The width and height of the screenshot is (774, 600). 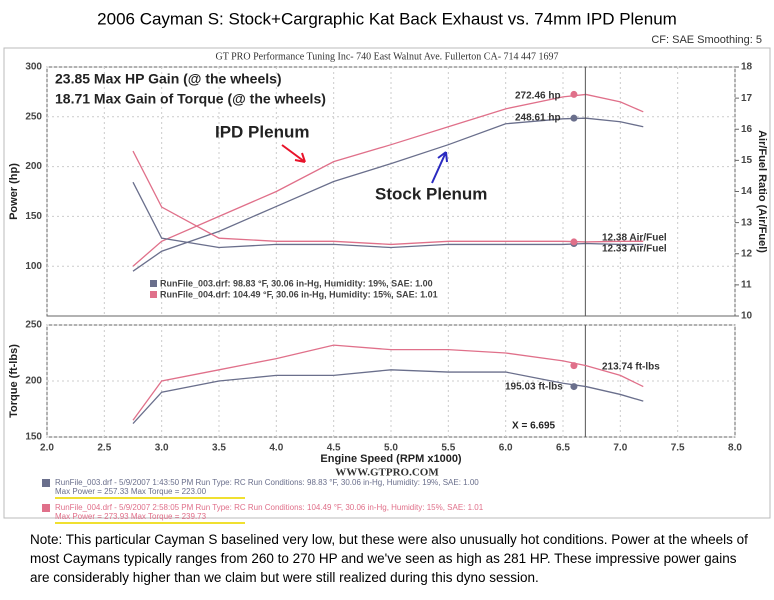 I want to click on x-tick-label: 6.0, so click(x=506, y=448).